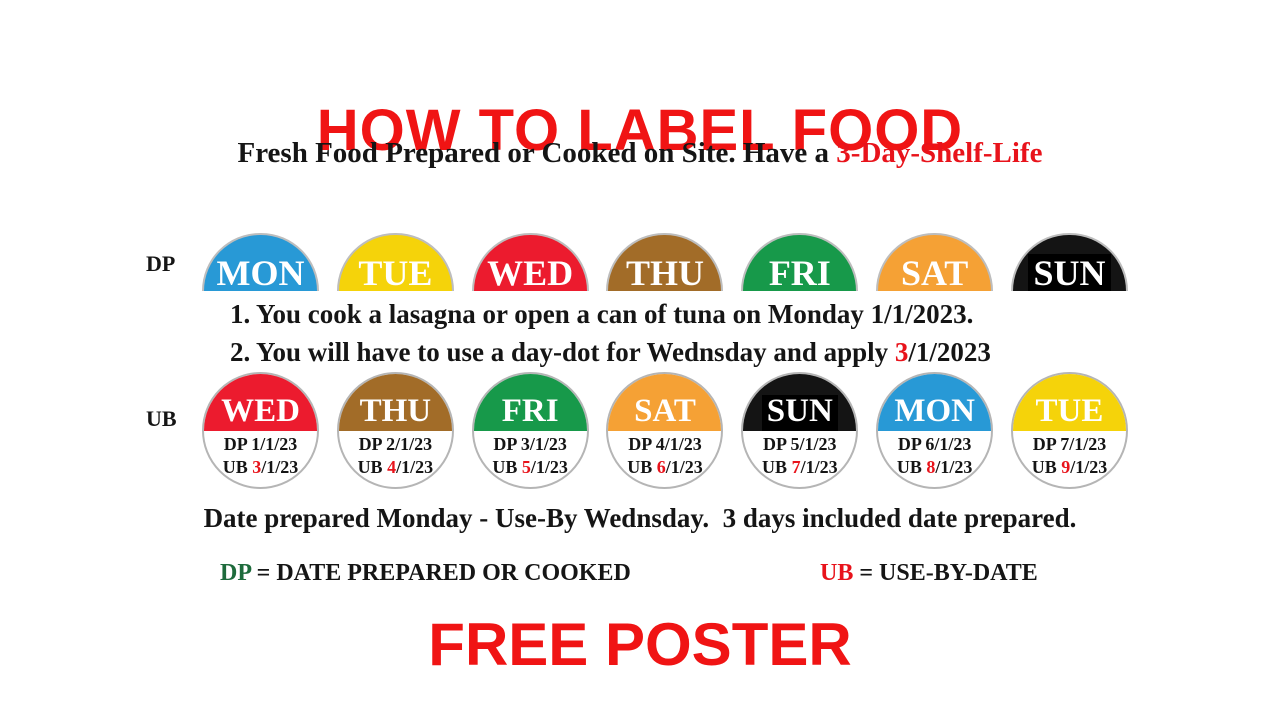 The image size is (1280, 720). Describe the element at coordinates (800, 444) in the screenshot. I see `dp-date: DP 5/1/23` at that location.